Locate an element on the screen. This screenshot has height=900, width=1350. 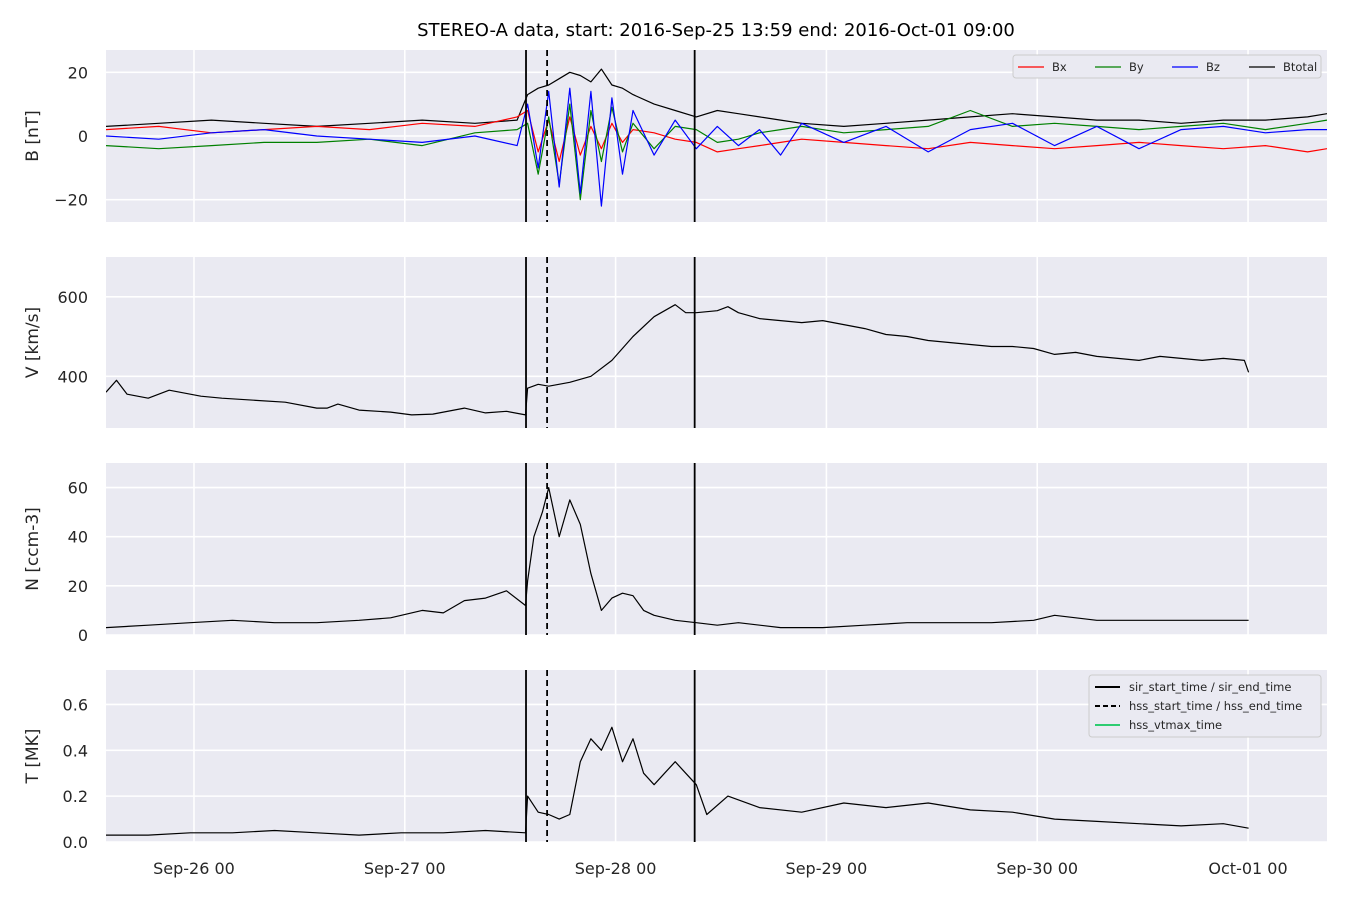
y-tick-label: −20 is located at coordinates (71, 200).